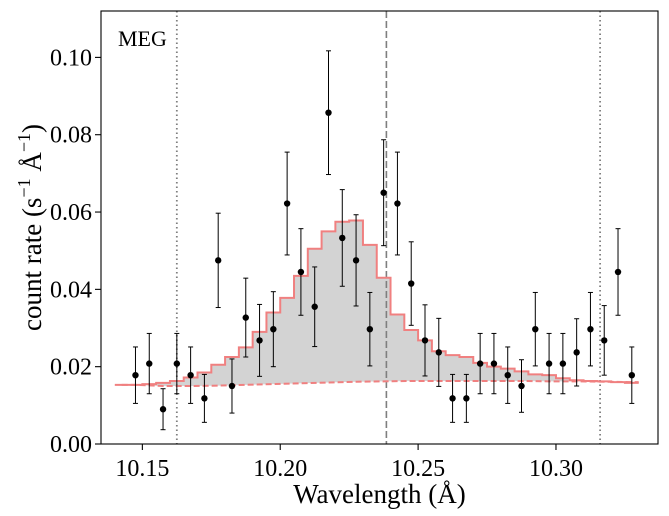 The image size is (669, 516). What do you see at coordinates (280, 469) in the screenshot?
I see `x-tick-label: 10.20` at bounding box center [280, 469].